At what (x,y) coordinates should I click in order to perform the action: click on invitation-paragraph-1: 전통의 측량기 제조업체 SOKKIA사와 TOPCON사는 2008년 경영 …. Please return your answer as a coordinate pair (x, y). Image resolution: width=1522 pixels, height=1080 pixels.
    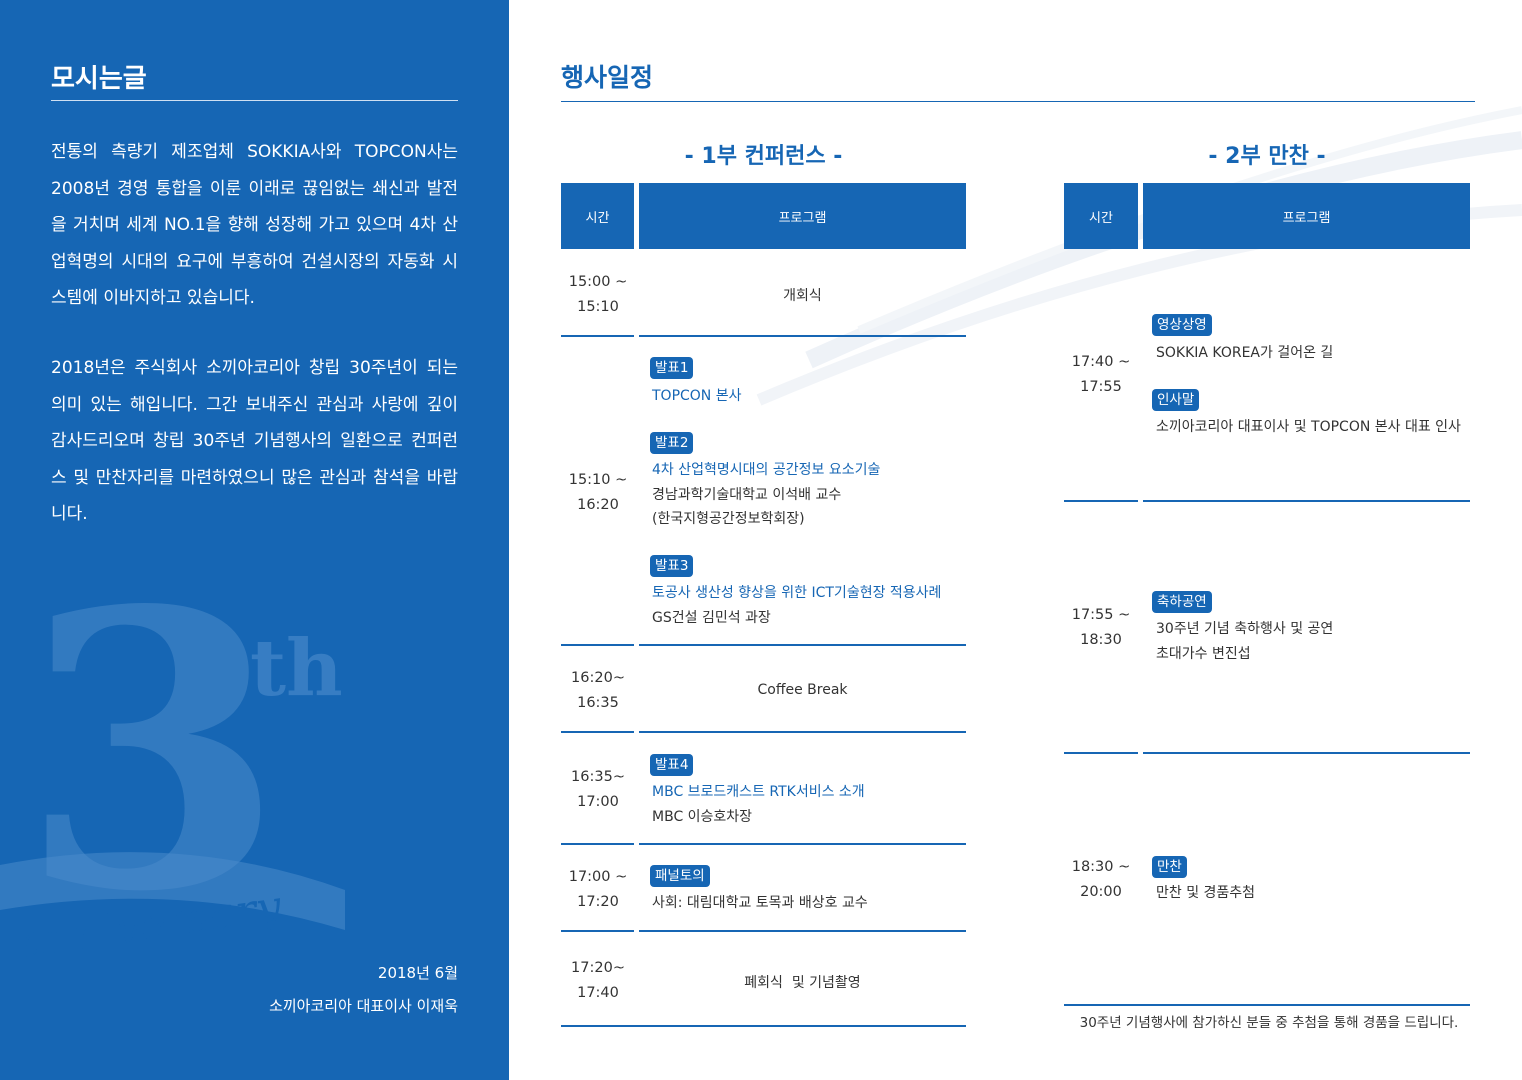
    Looking at the image, I should click on (254, 225).